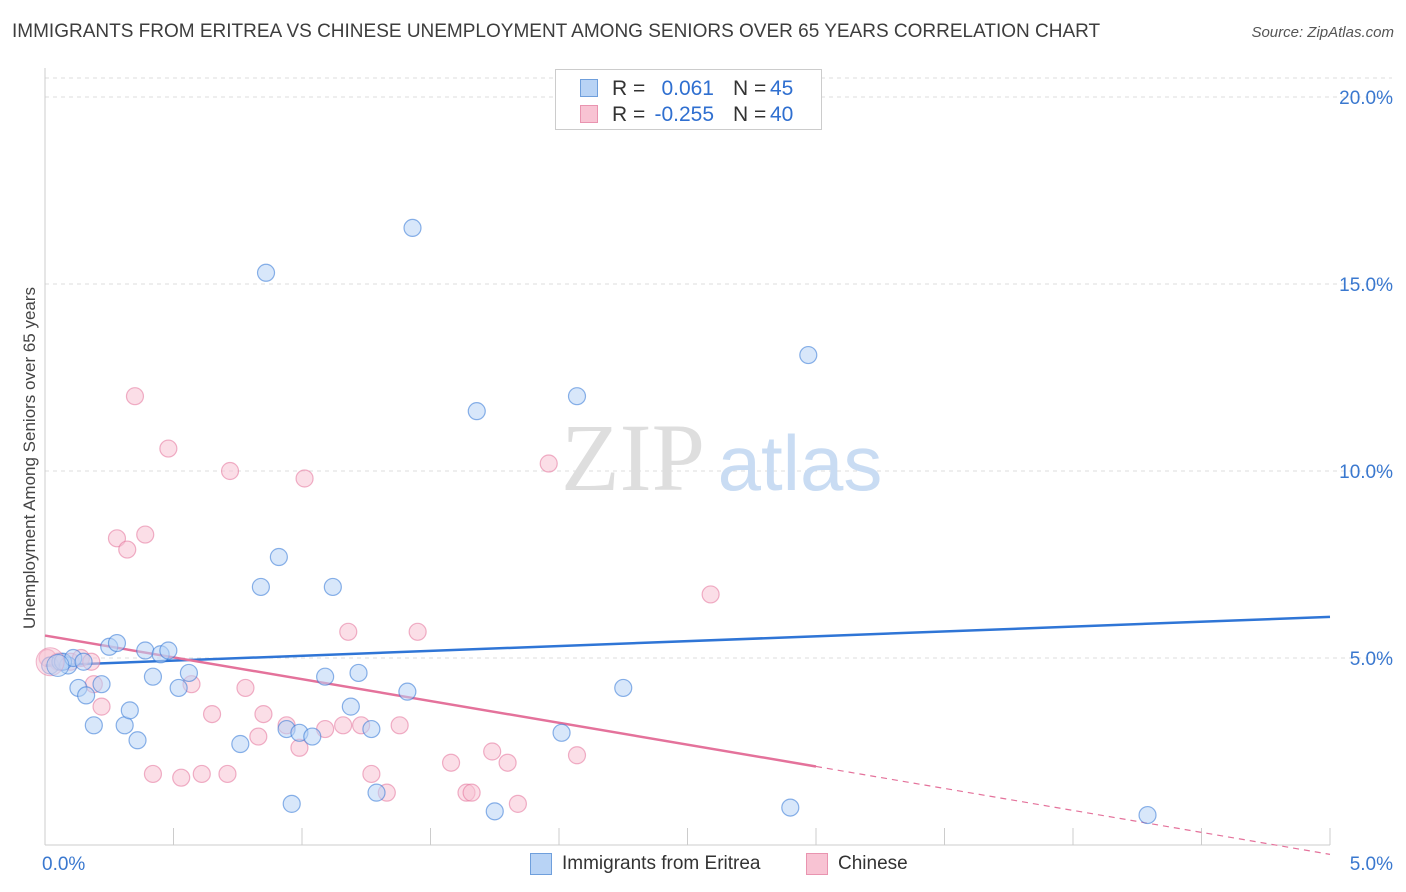 The image size is (1406, 892). What do you see at coordinates (684, 114) in the screenshot?
I see `r-value: -0.255` at bounding box center [684, 114].